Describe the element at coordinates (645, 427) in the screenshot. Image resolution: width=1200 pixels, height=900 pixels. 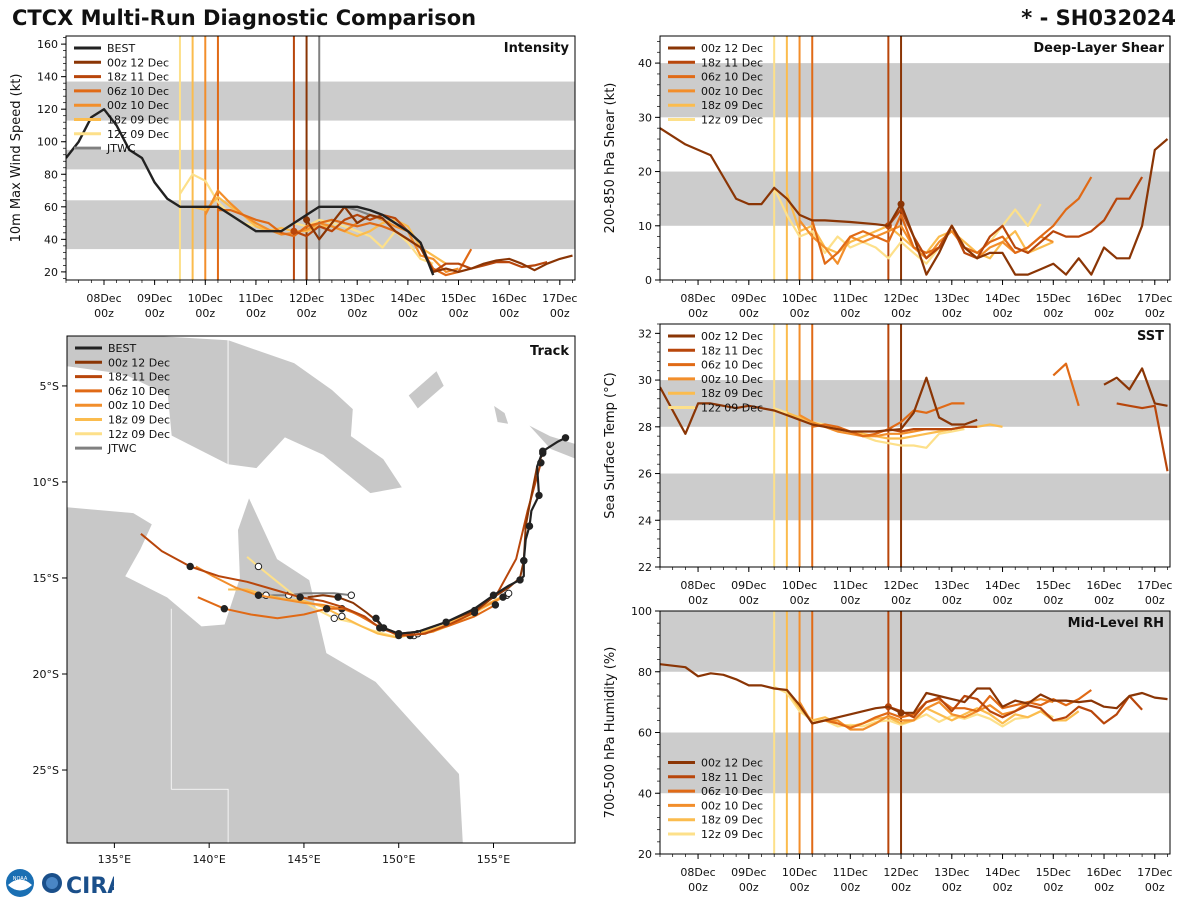
I see `y-tick-label: 28` at that location.